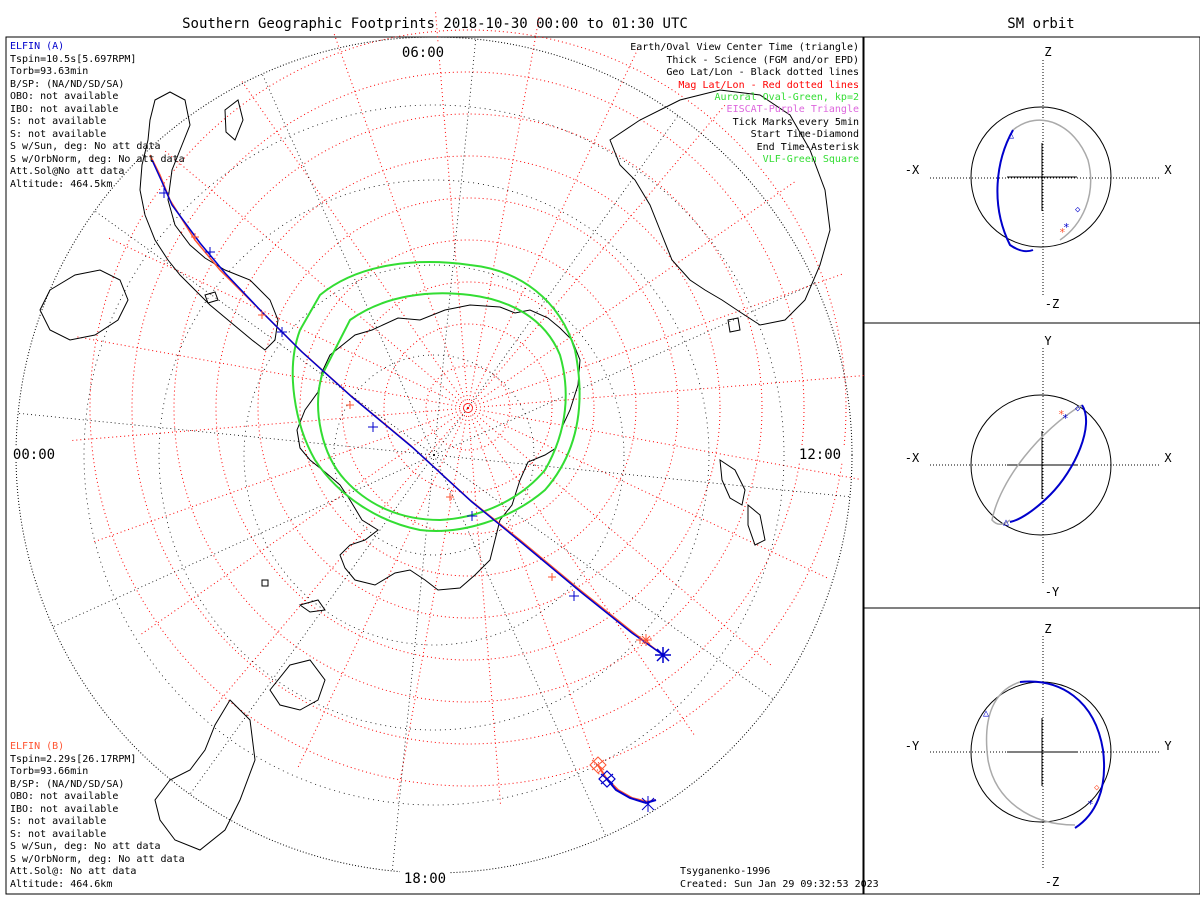  What do you see at coordinates (97, 859) in the screenshot?
I see `elfin-b-line: S w/OrbNorm, deg: No att data` at bounding box center [97, 859].